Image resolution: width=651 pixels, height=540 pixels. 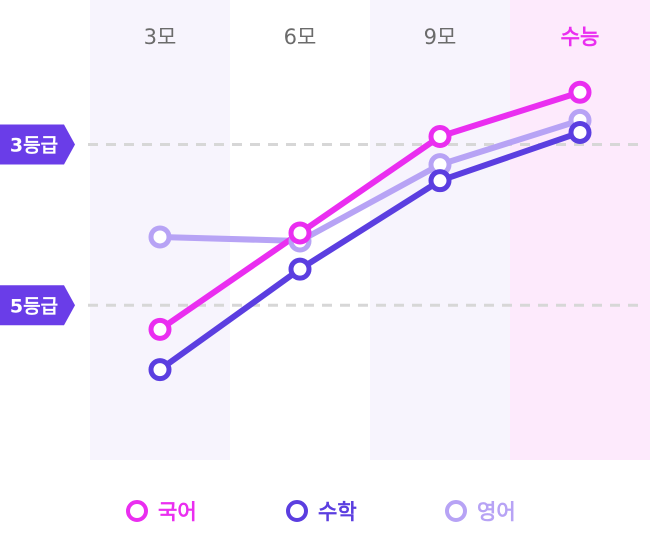 What do you see at coordinates (160, 37) in the screenshot?
I see `x-tick-label: 3모` at bounding box center [160, 37].